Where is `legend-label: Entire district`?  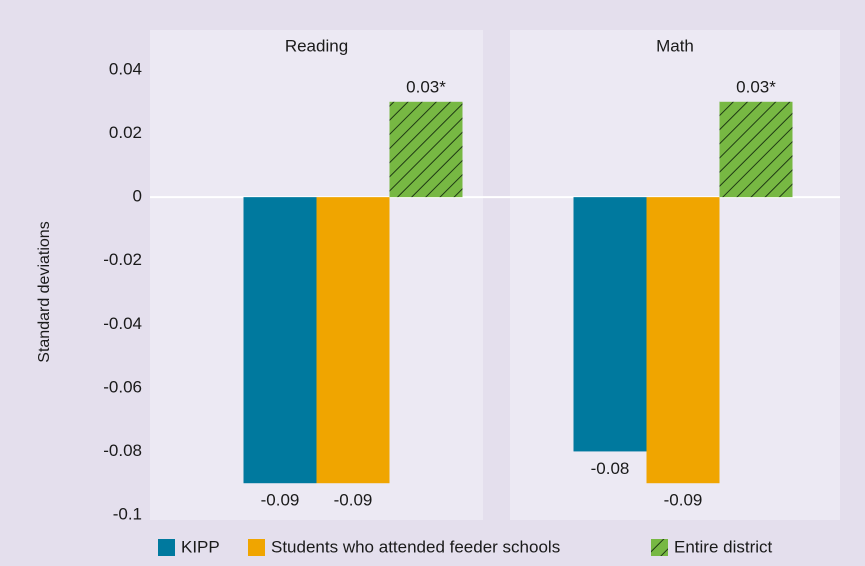
legend-label: Entire district is located at coordinates (723, 546).